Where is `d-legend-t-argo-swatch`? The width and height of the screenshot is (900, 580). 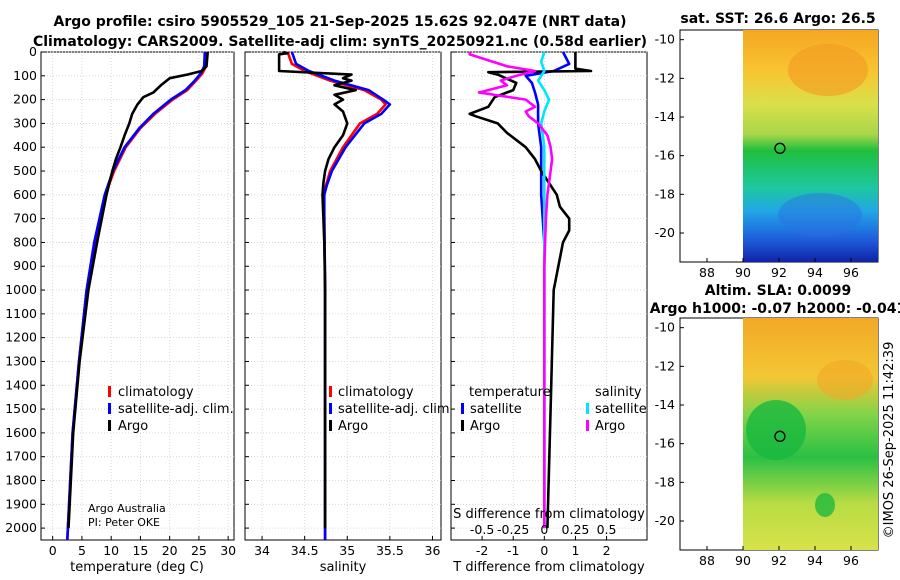
d-legend-t-argo-swatch is located at coordinates (462, 425).